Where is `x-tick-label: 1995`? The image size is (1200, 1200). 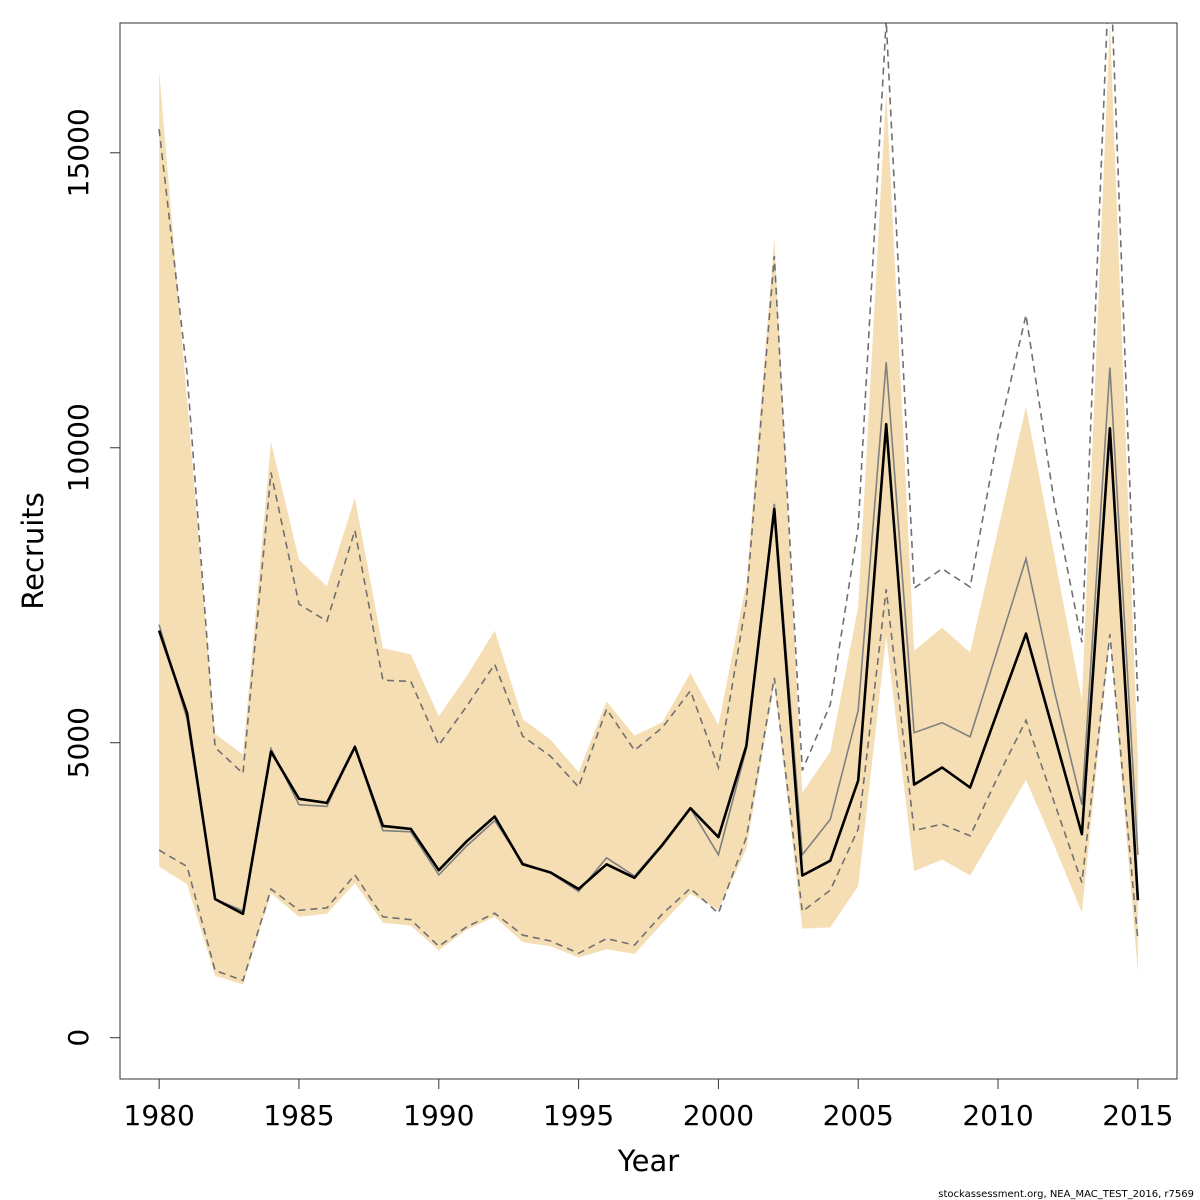
x-tick-label: 1995 is located at coordinates (578, 1115).